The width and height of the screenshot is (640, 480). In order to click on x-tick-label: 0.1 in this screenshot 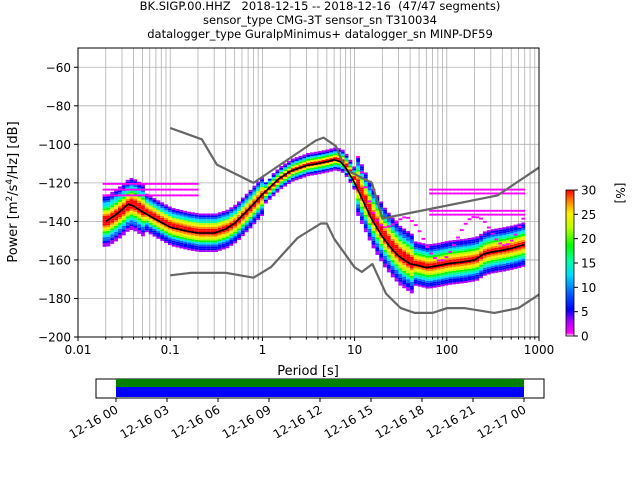, I will do `click(170, 350)`.